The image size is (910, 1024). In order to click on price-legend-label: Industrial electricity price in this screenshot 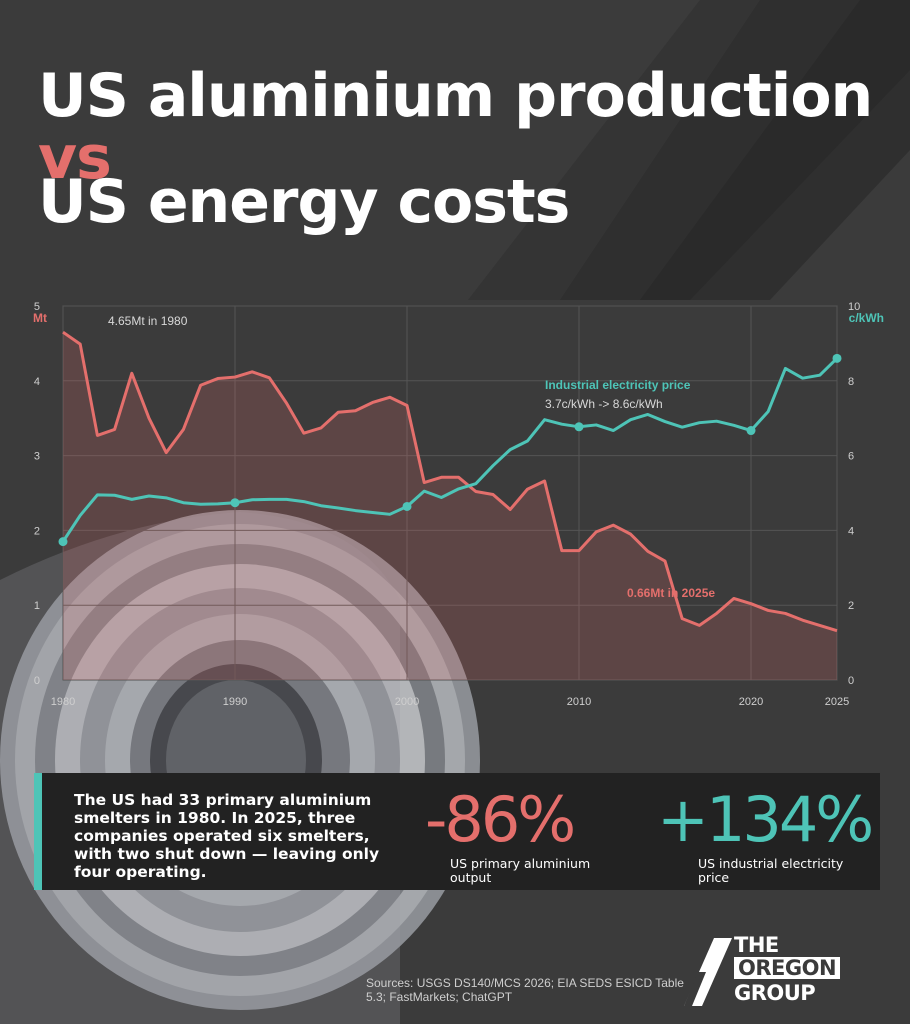, I will do `click(618, 385)`.